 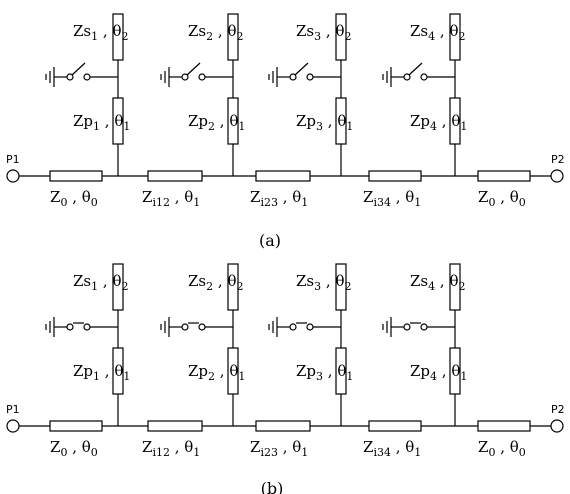 I want to click on panel-caption: (a), so click(x=270, y=240).